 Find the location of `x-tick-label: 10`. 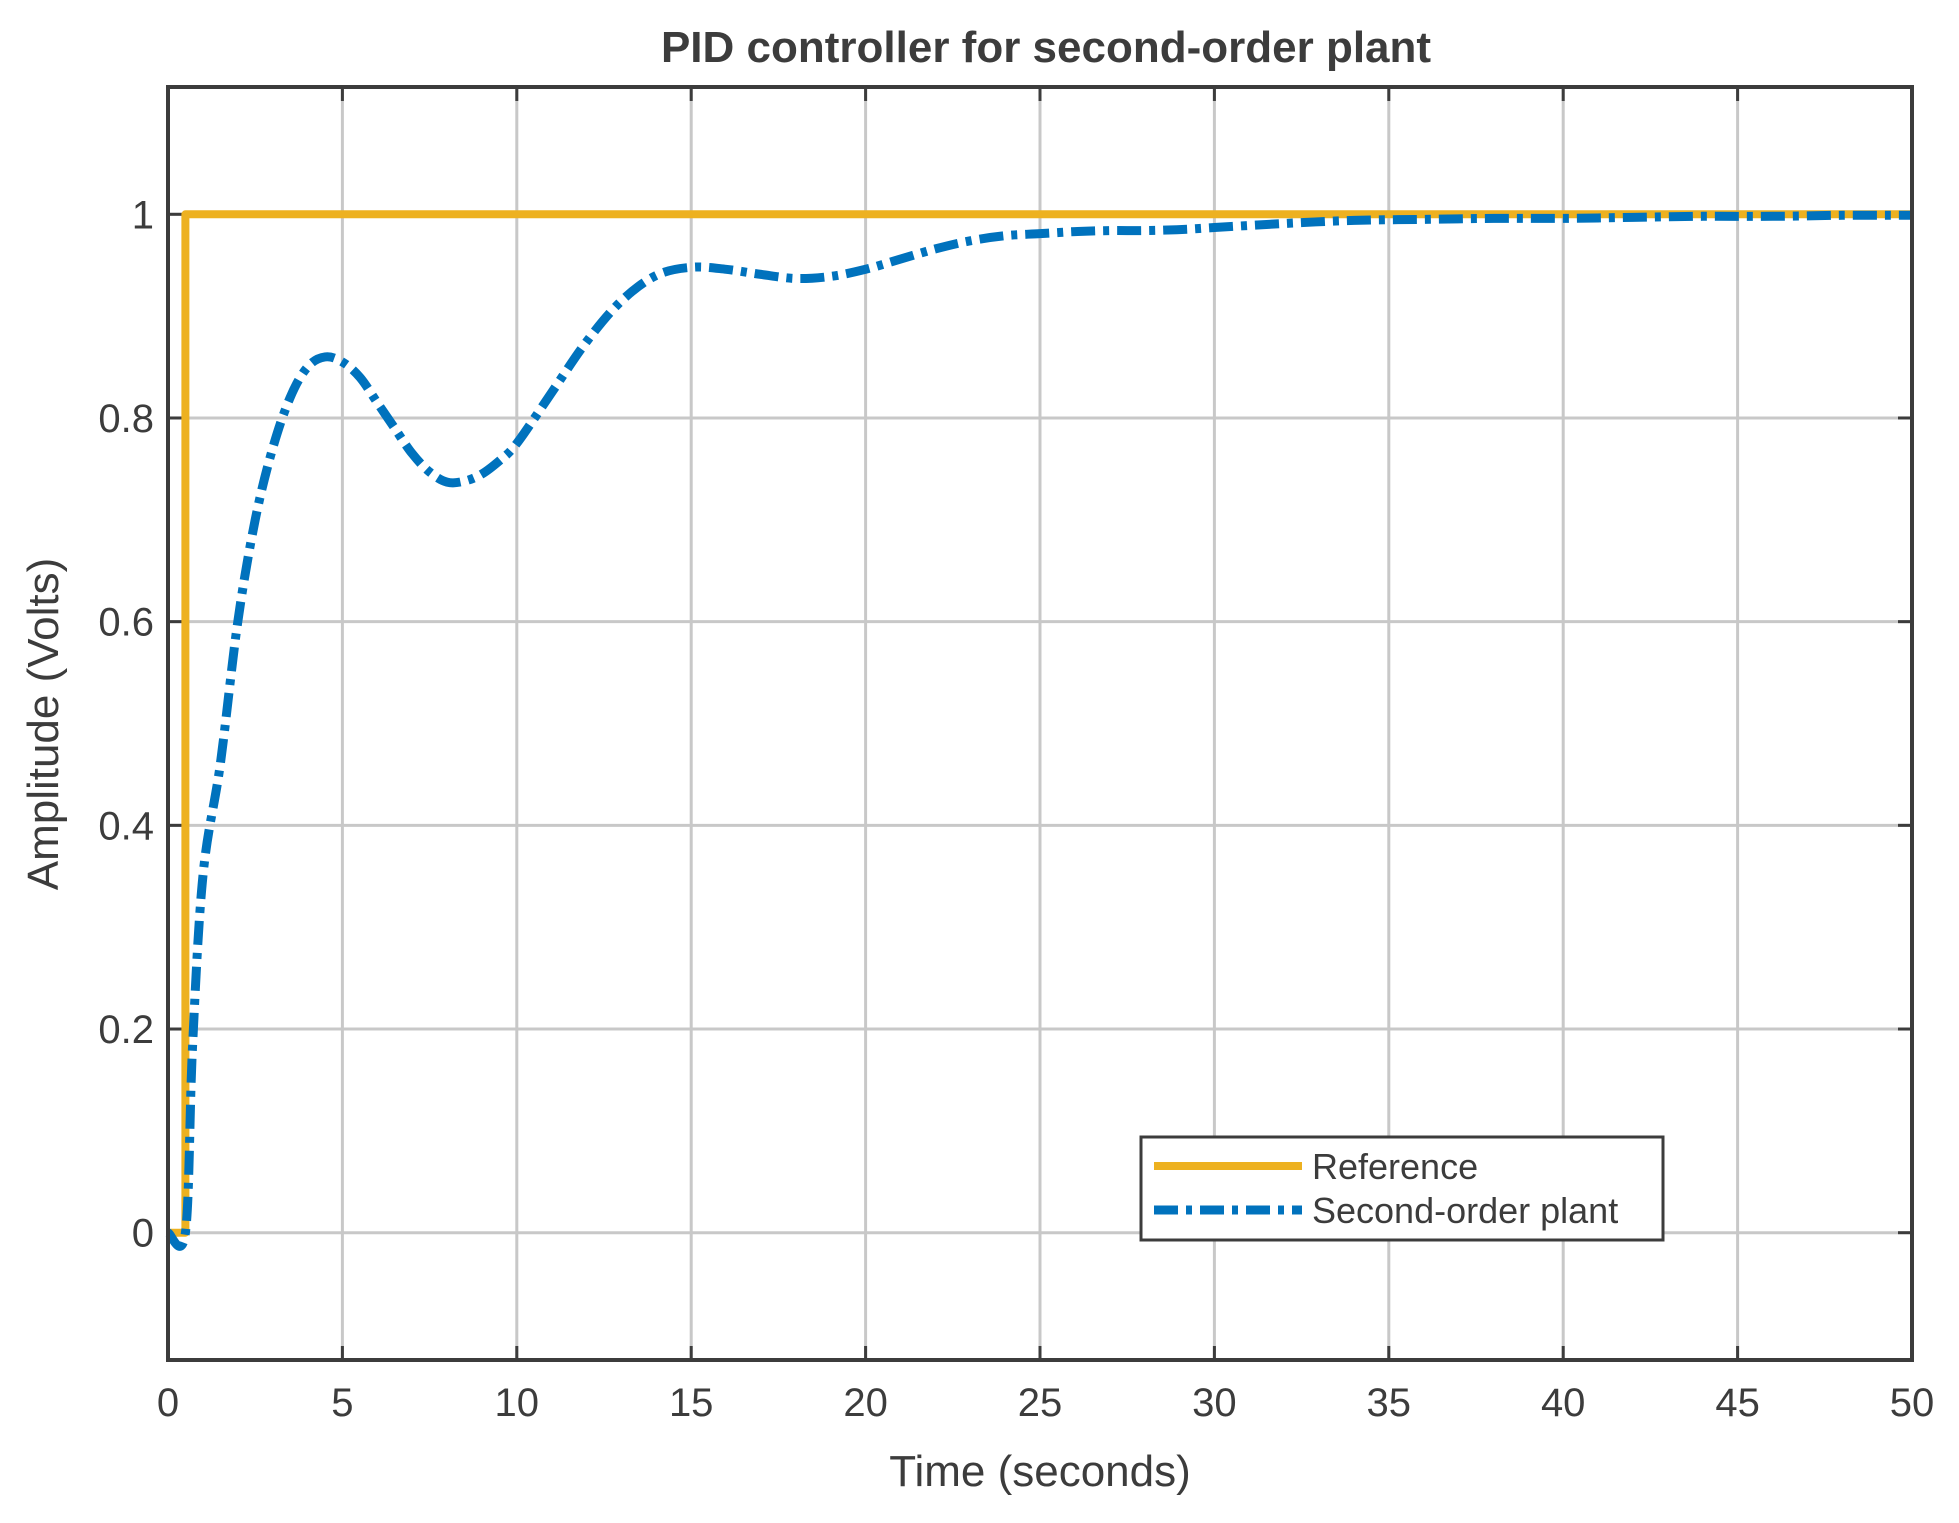

x-tick-label: 10 is located at coordinates (517, 1403).